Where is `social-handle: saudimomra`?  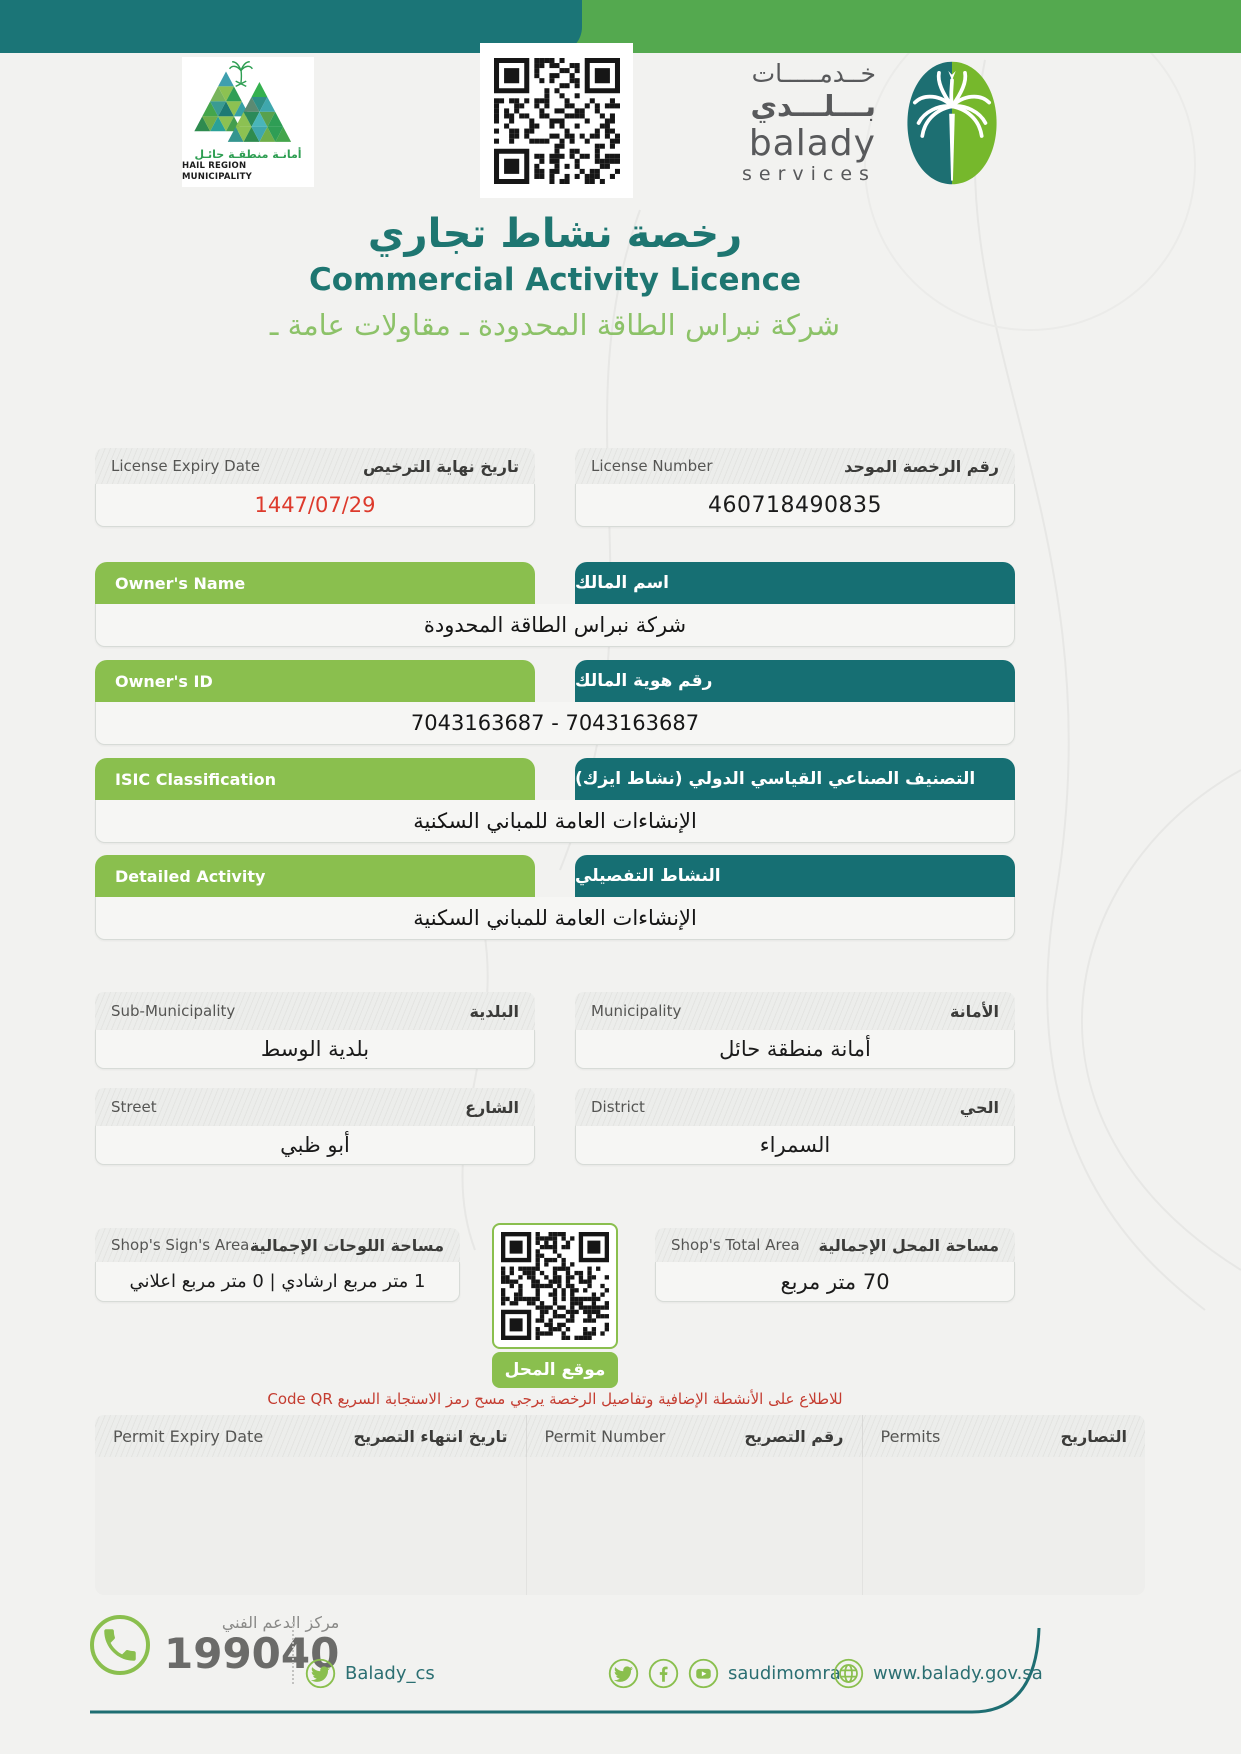
social-handle: saudimomra is located at coordinates (784, 1673).